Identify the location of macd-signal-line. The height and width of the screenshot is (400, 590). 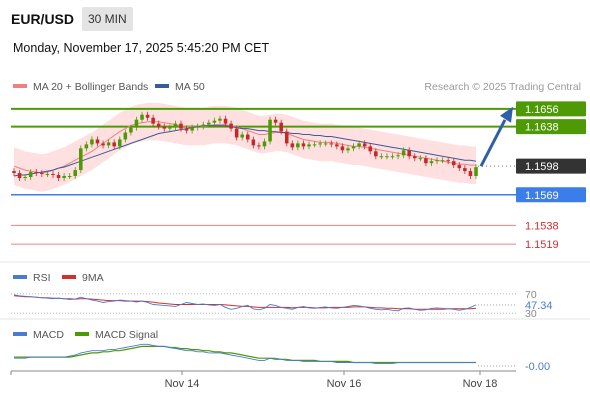
(245, 354).